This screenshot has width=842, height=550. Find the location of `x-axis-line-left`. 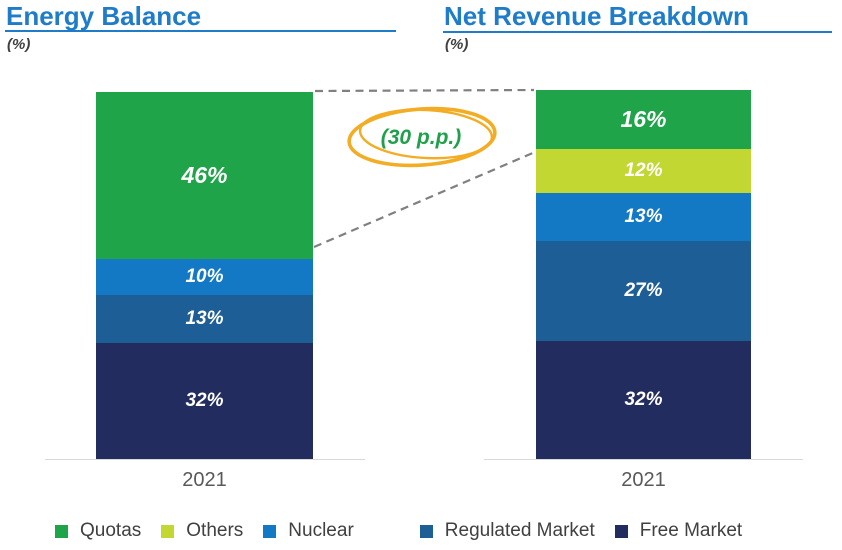

x-axis-line-left is located at coordinates (205, 459).